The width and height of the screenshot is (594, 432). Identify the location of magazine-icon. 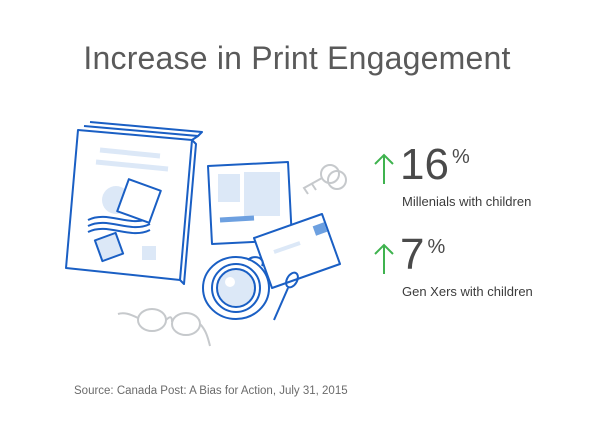
(134, 203).